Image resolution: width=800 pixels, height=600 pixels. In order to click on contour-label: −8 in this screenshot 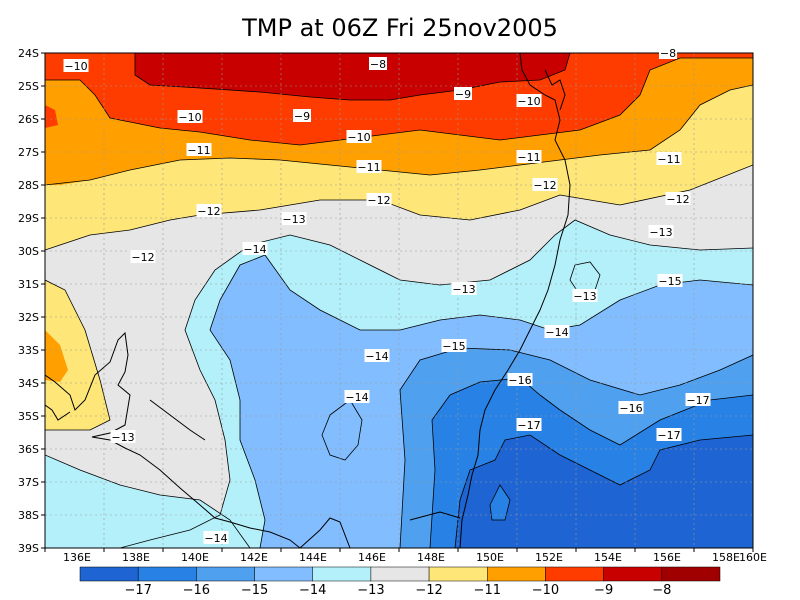, I will do `click(668, 53)`.